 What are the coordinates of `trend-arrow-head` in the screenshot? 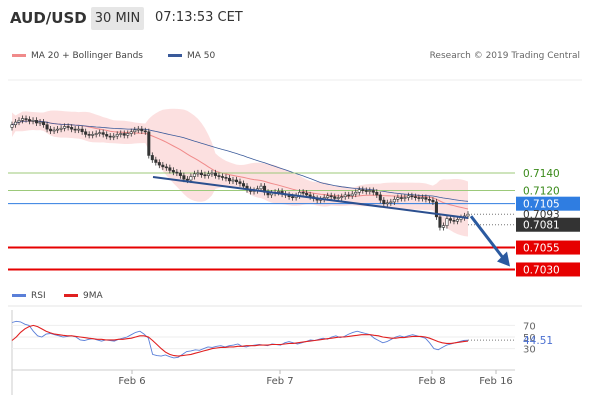 It's located at (503, 259).